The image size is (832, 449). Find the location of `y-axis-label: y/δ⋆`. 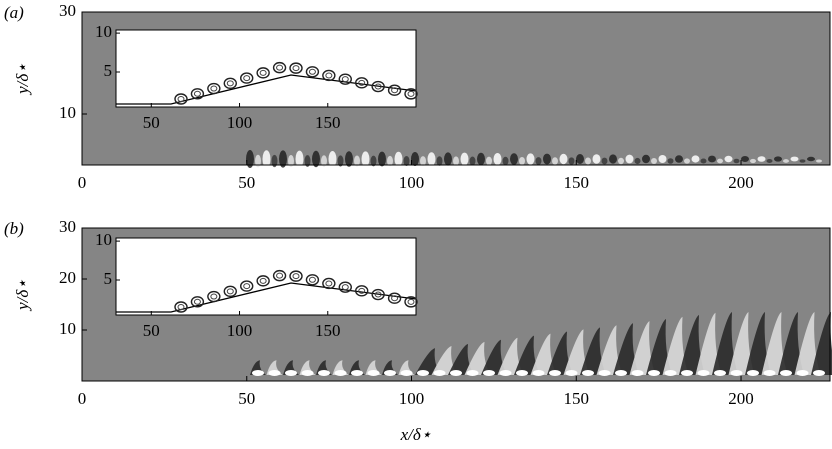

y-axis-label: y/δ⋆ is located at coordinates (22, 79).